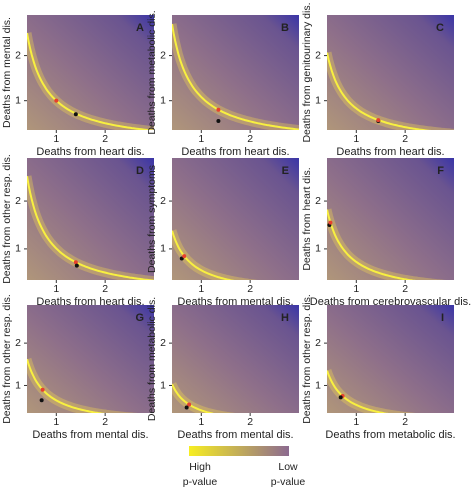 Image resolution: width=474 pixels, height=490 pixels. Describe the element at coordinates (307, 72) in the screenshot. I see `y-axis-label: Deaths from genitourinary dis.` at that location.